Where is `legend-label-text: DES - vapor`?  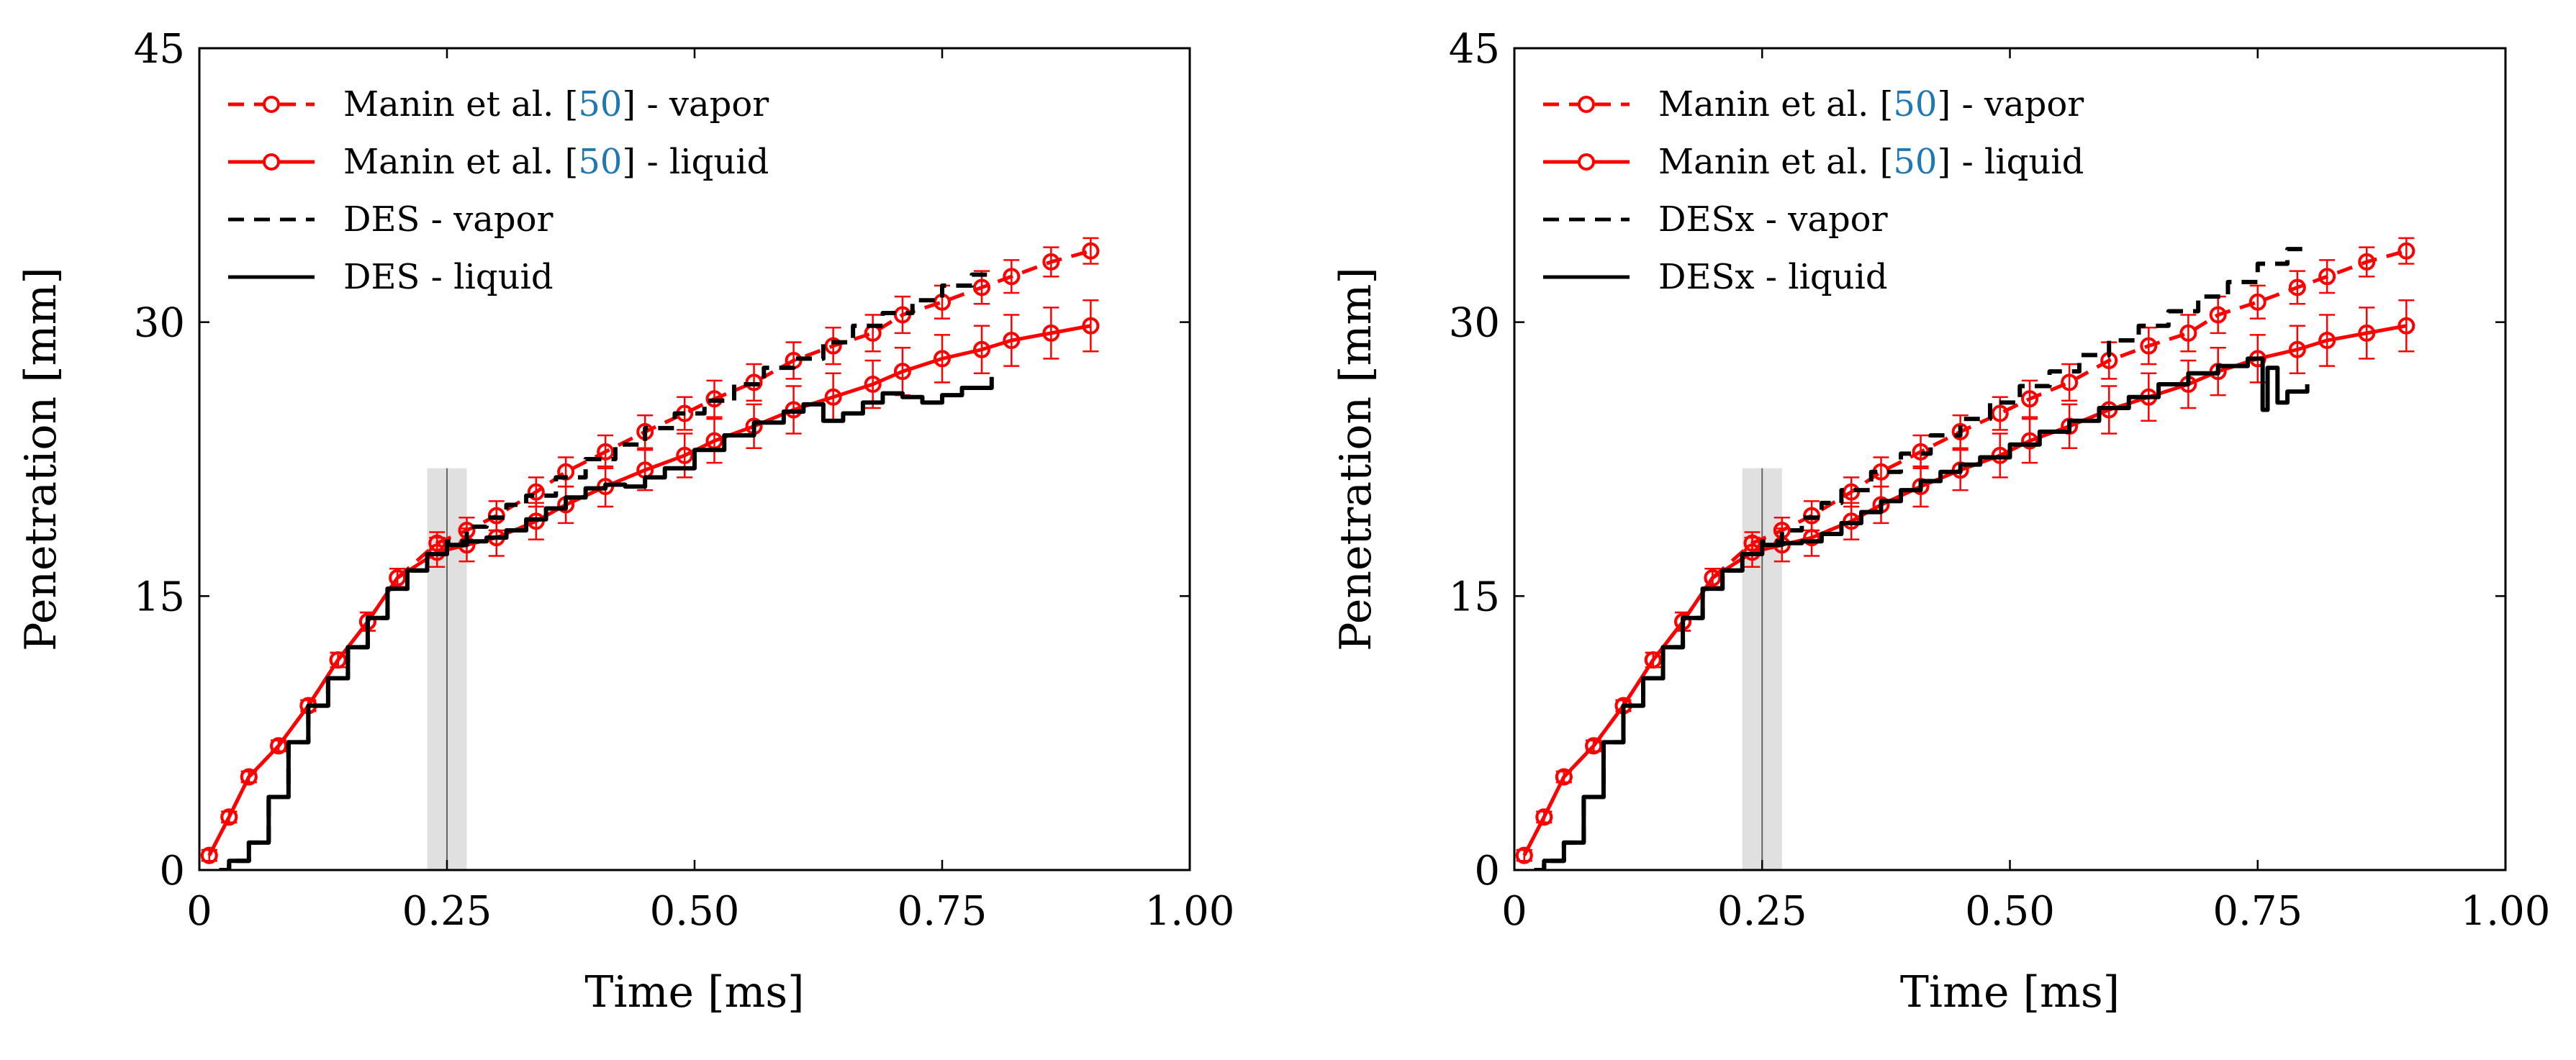
legend-label-text: DES - vapor is located at coordinates (448, 219).